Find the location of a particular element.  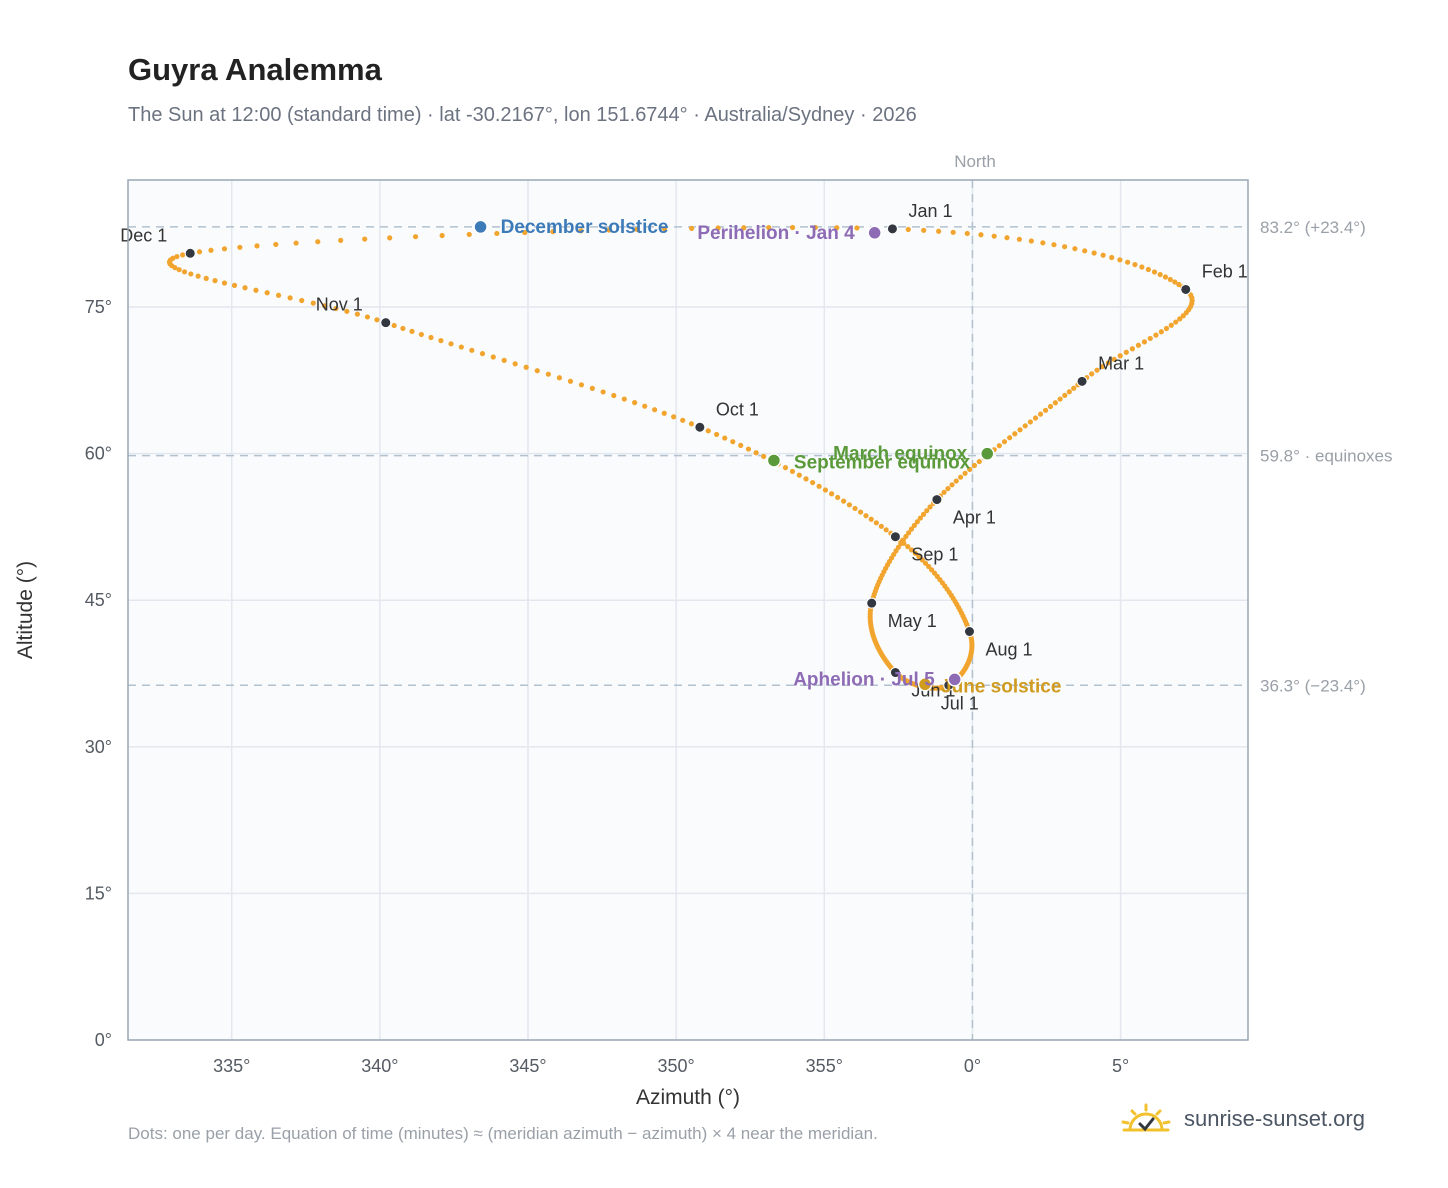

event-label: September equinox is located at coordinates (882, 462).